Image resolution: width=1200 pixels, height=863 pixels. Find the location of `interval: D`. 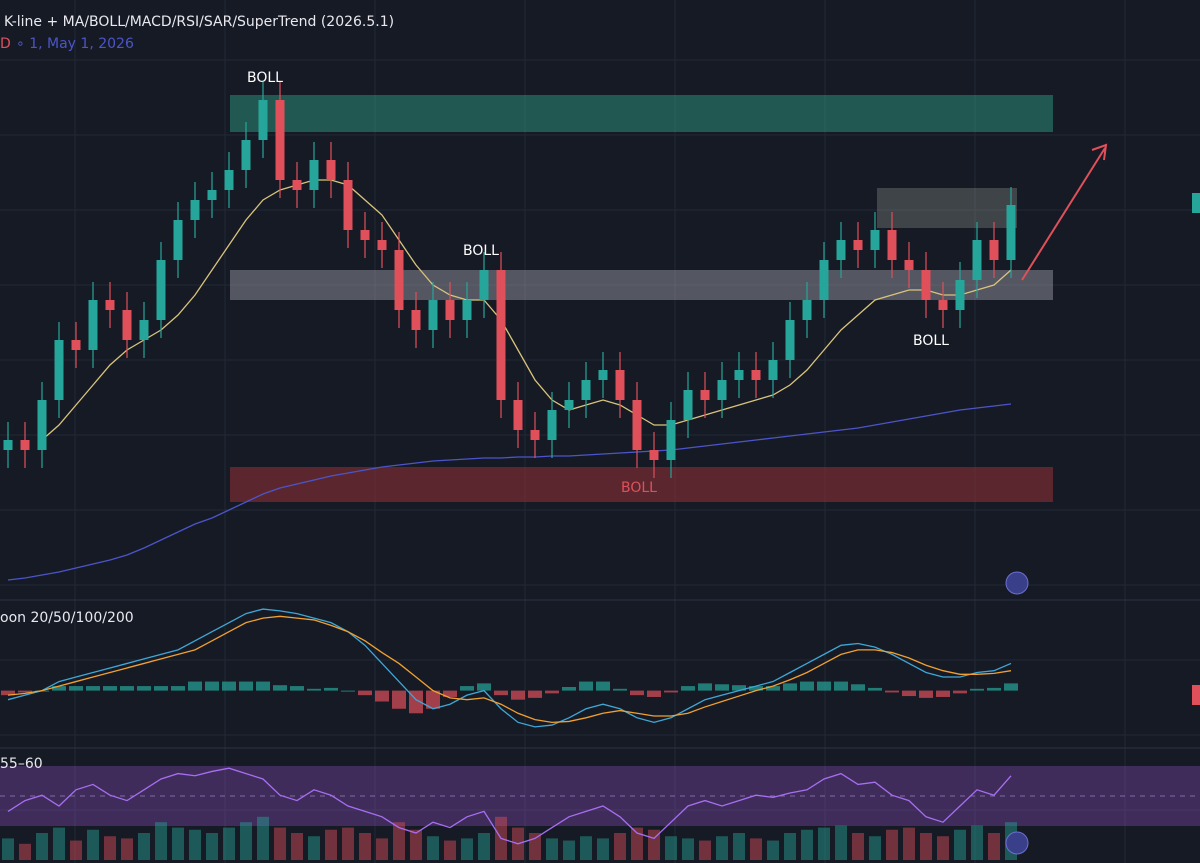

interval: D is located at coordinates (5, 44).